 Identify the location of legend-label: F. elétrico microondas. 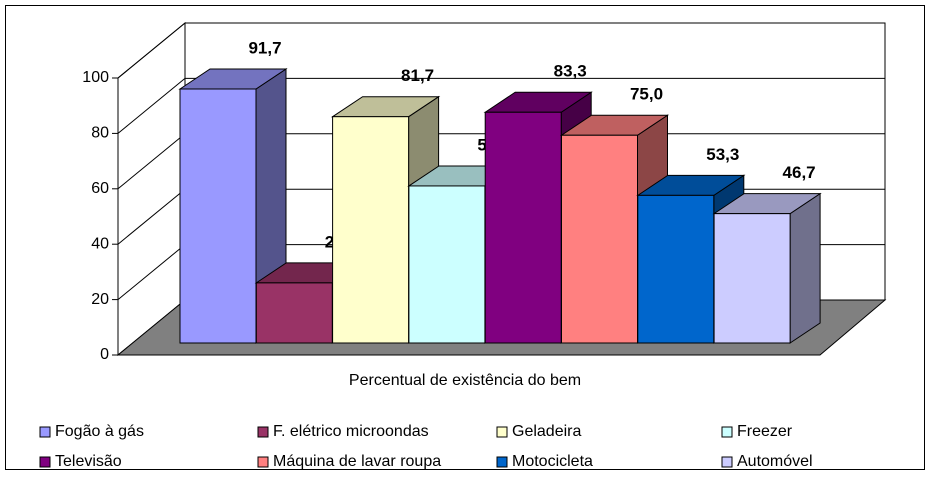
(351, 431).